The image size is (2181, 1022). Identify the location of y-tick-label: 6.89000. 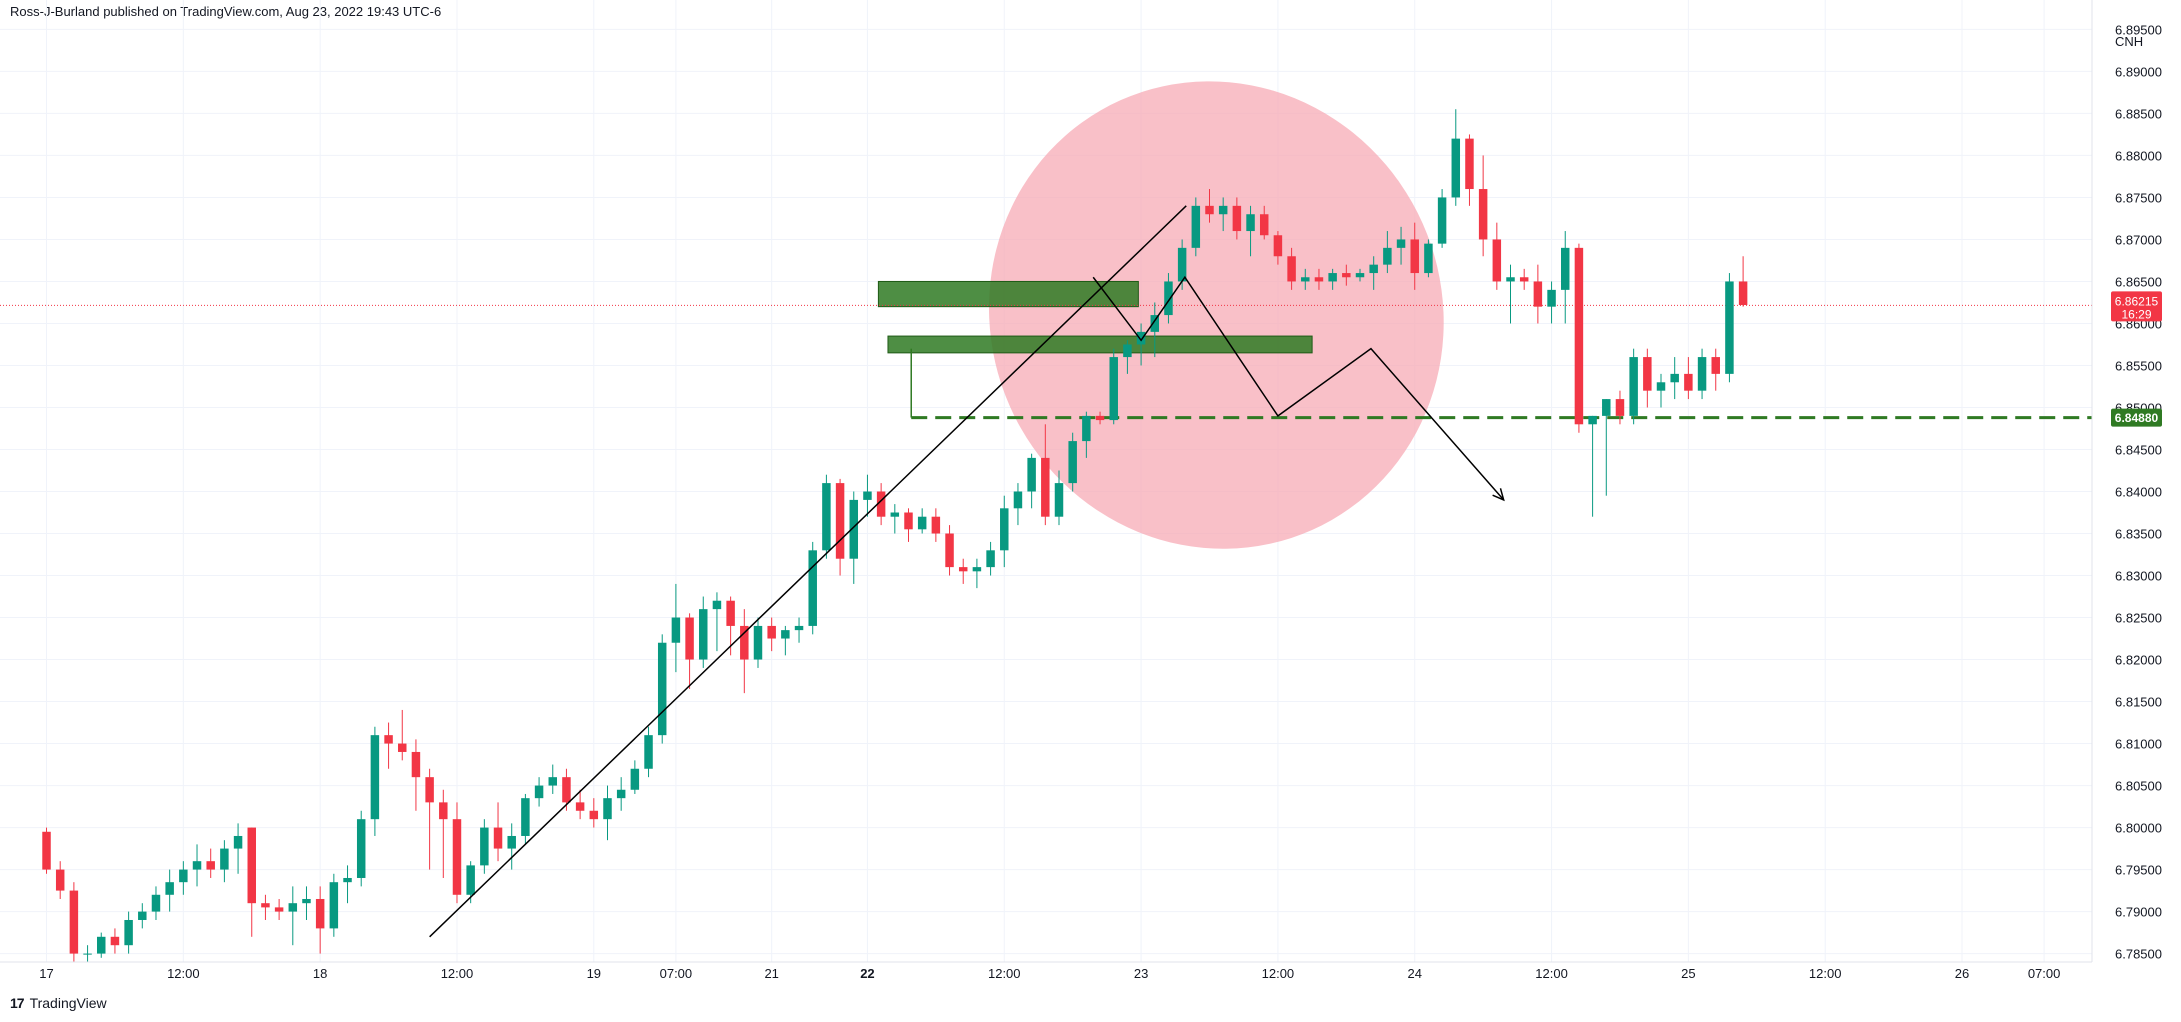
(2138, 71).